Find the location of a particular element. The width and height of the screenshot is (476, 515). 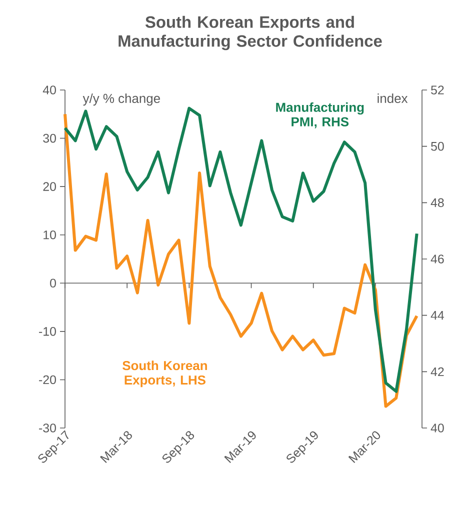

y-tick-label: -30 is located at coordinates (47, 428).